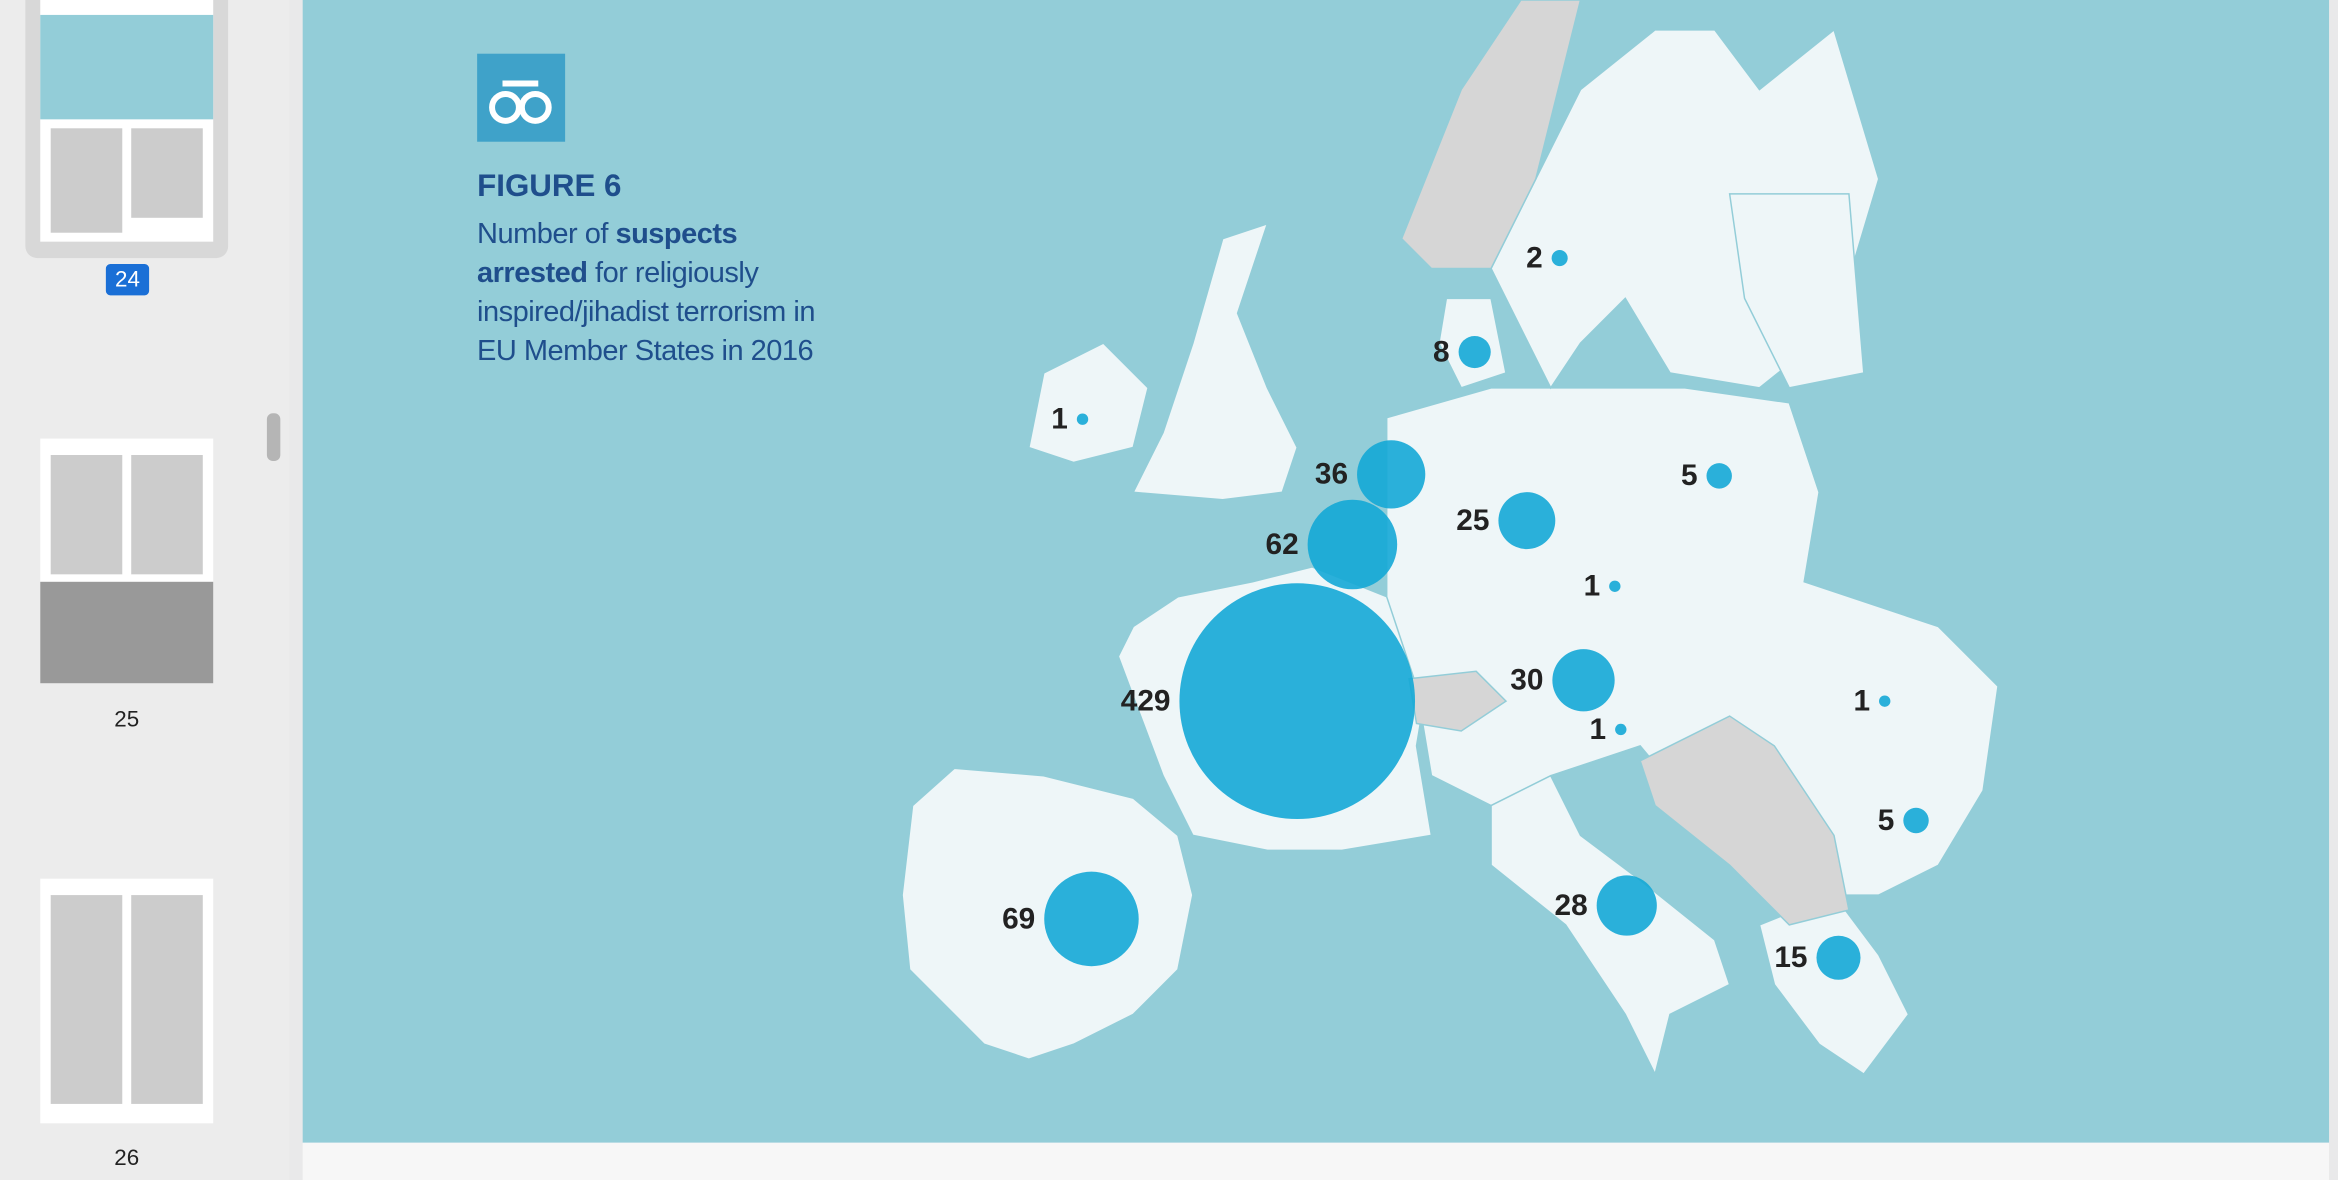  Describe the element at coordinates (127, 632) in the screenshot. I see `thumbnail-photo` at that location.